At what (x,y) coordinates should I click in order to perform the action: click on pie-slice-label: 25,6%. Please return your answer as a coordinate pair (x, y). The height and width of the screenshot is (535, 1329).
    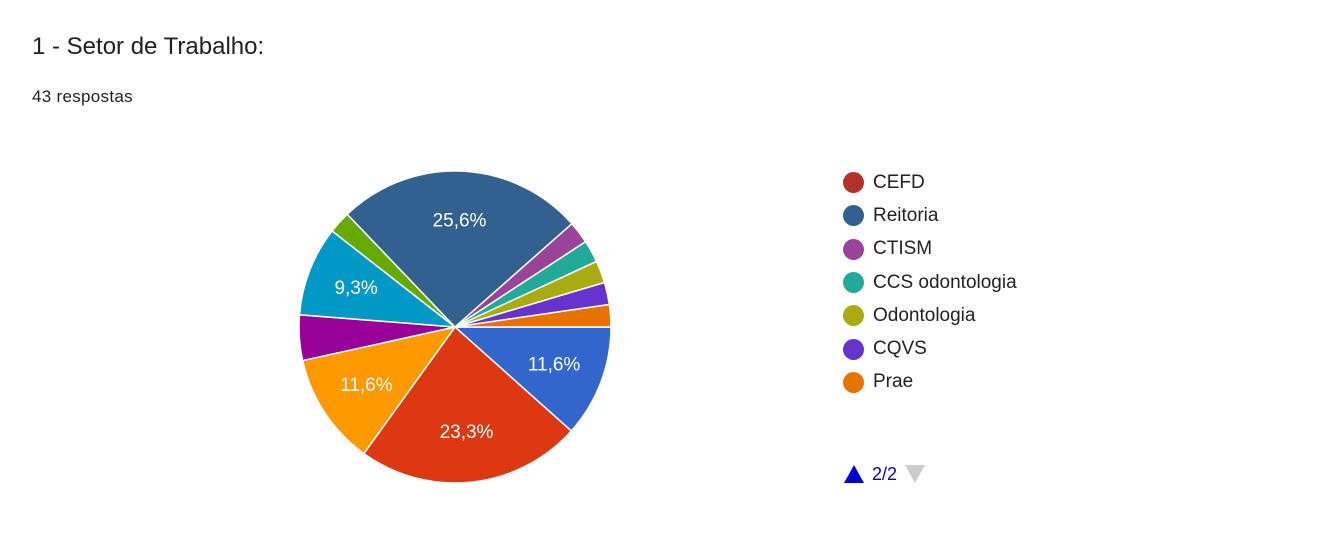
    Looking at the image, I should click on (460, 221).